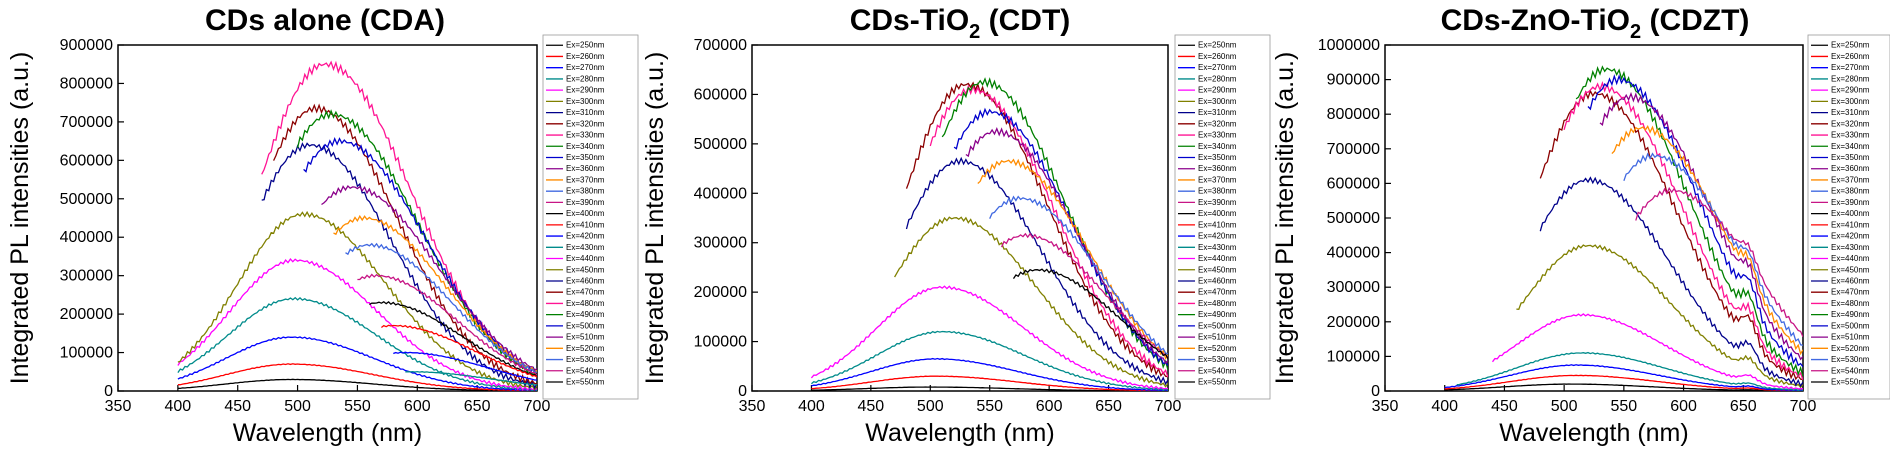 The image size is (1890, 467). I want to click on chart-title: CDs-ZnO-TiO2 (CDZT), so click(1595, 23).